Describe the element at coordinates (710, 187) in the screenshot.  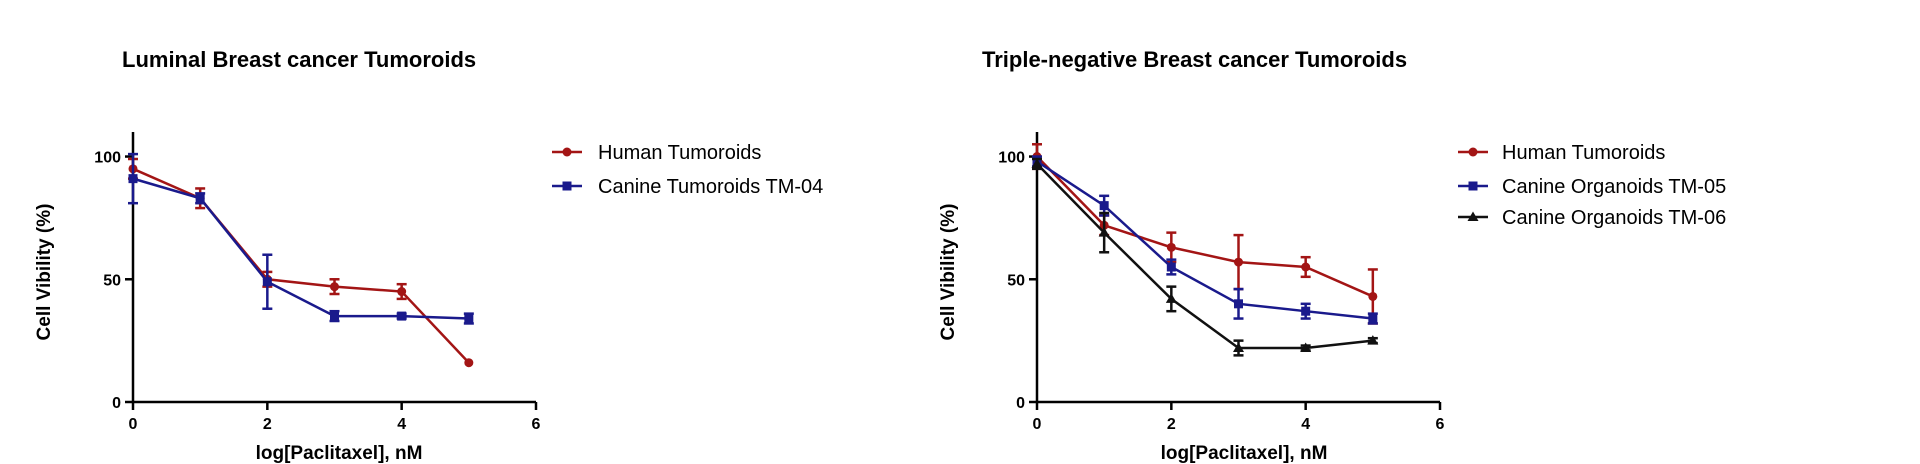
I see `legend-label: Canine Tumoroids TM-04` at that location.